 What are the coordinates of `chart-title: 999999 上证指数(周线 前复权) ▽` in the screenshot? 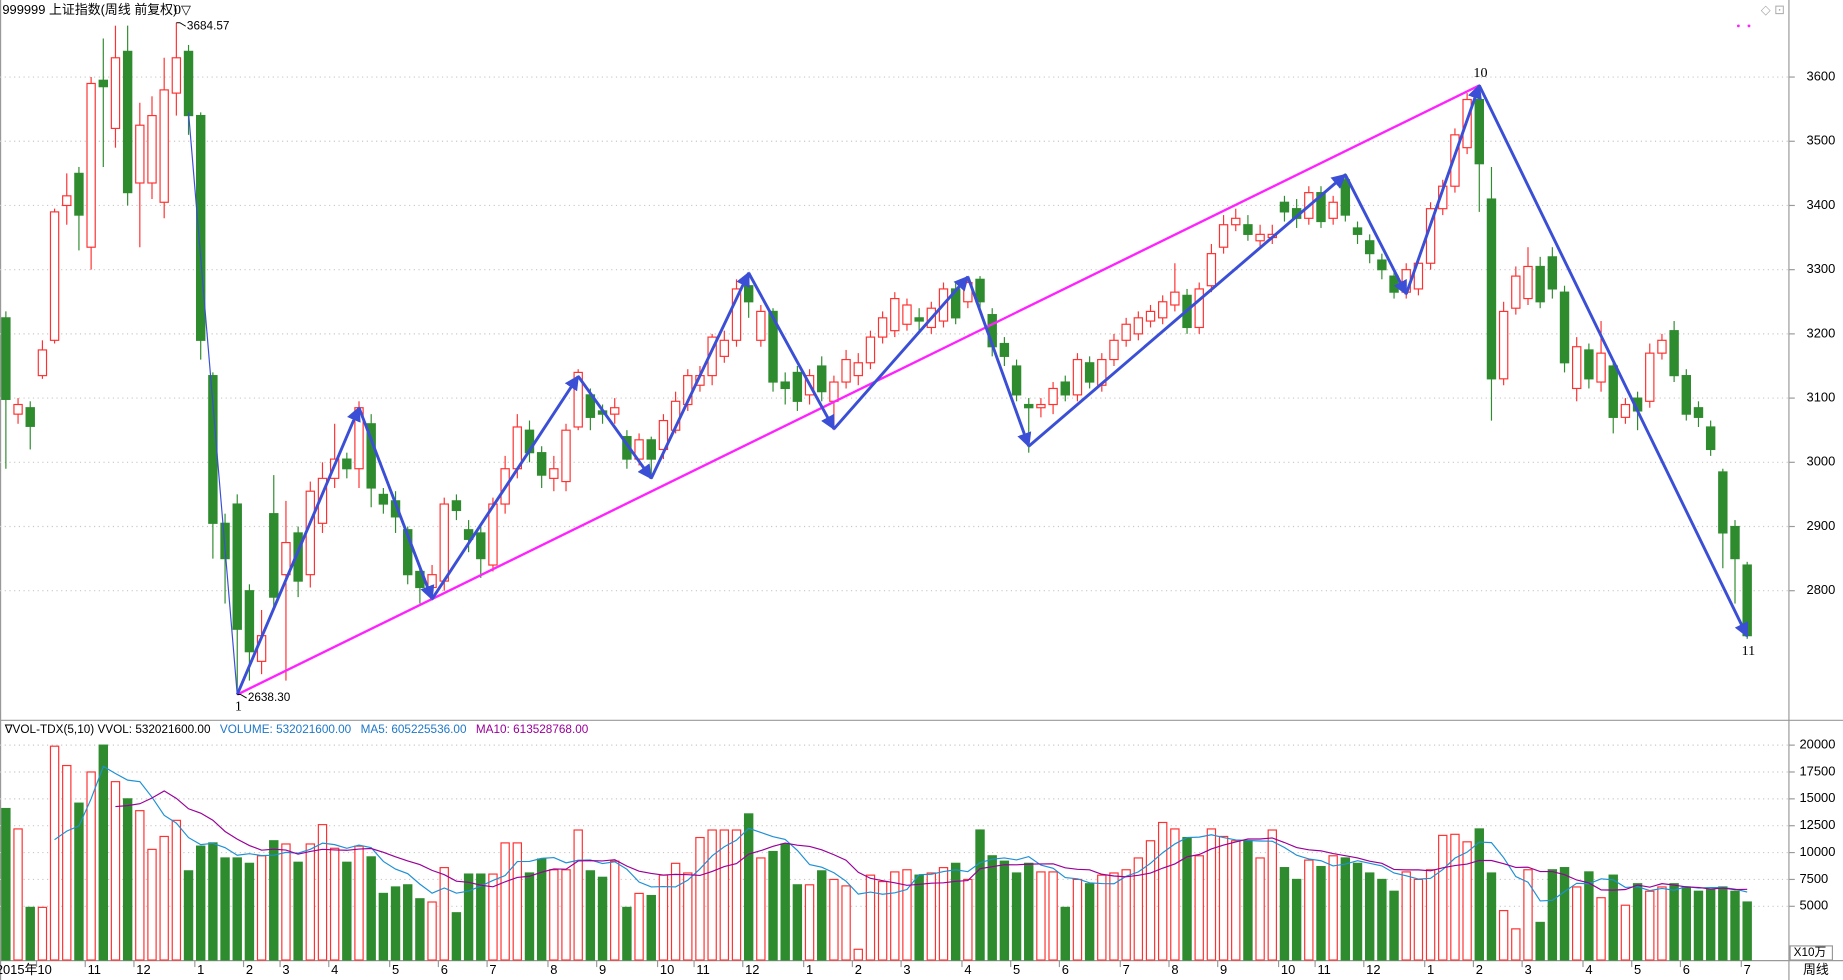 It's located at (96, 9).